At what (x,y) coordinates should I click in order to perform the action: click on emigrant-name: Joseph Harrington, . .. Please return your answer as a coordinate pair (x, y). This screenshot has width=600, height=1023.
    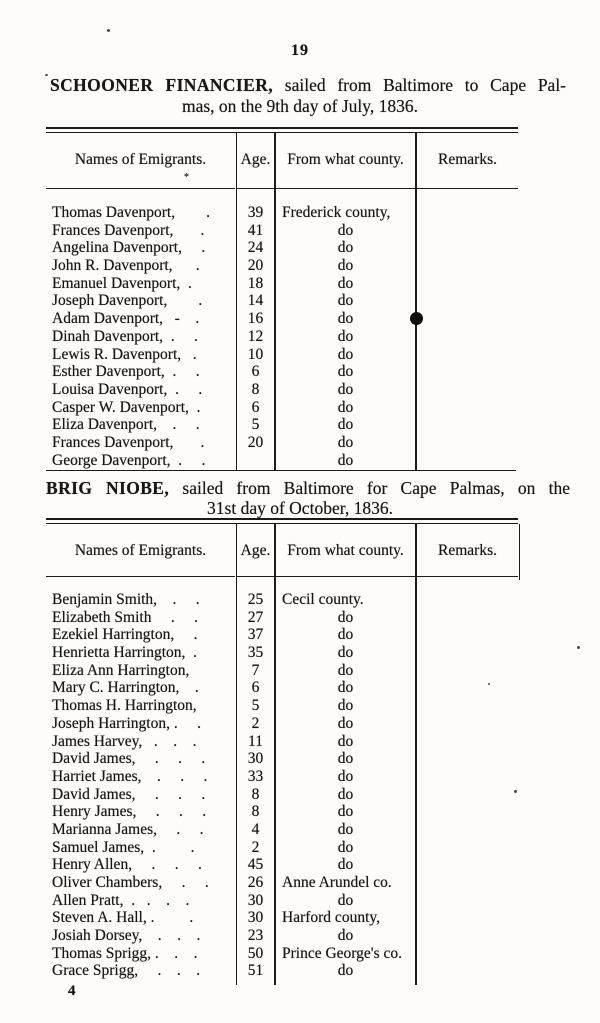
    Looking at the image, I should click on (126, 723).